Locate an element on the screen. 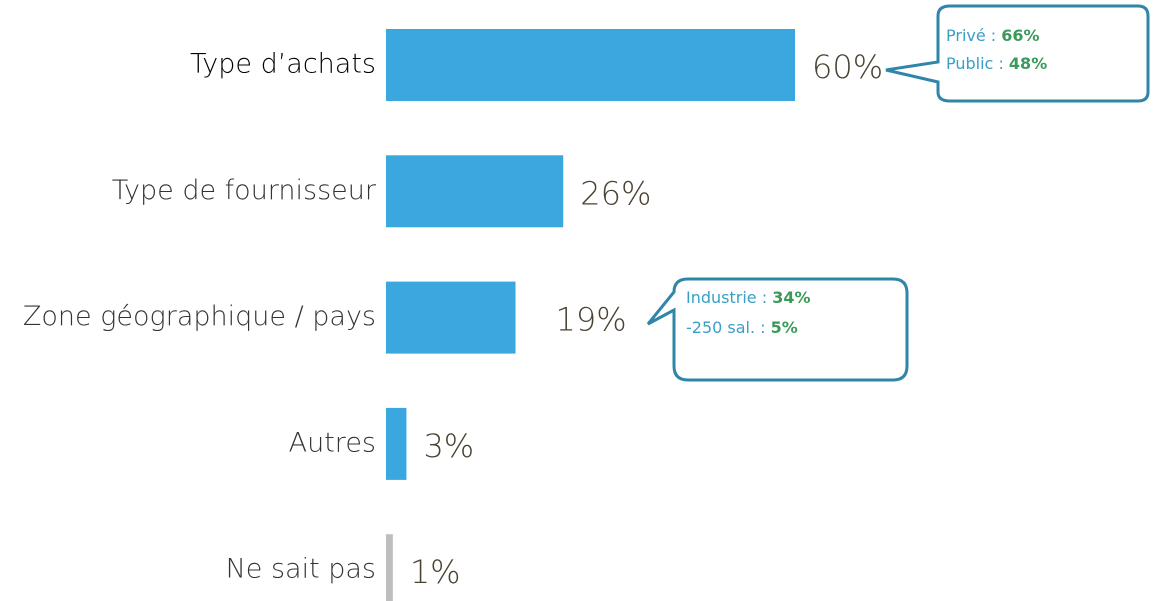  callout-text: Public : 48% is located at coordinates (996, 63).